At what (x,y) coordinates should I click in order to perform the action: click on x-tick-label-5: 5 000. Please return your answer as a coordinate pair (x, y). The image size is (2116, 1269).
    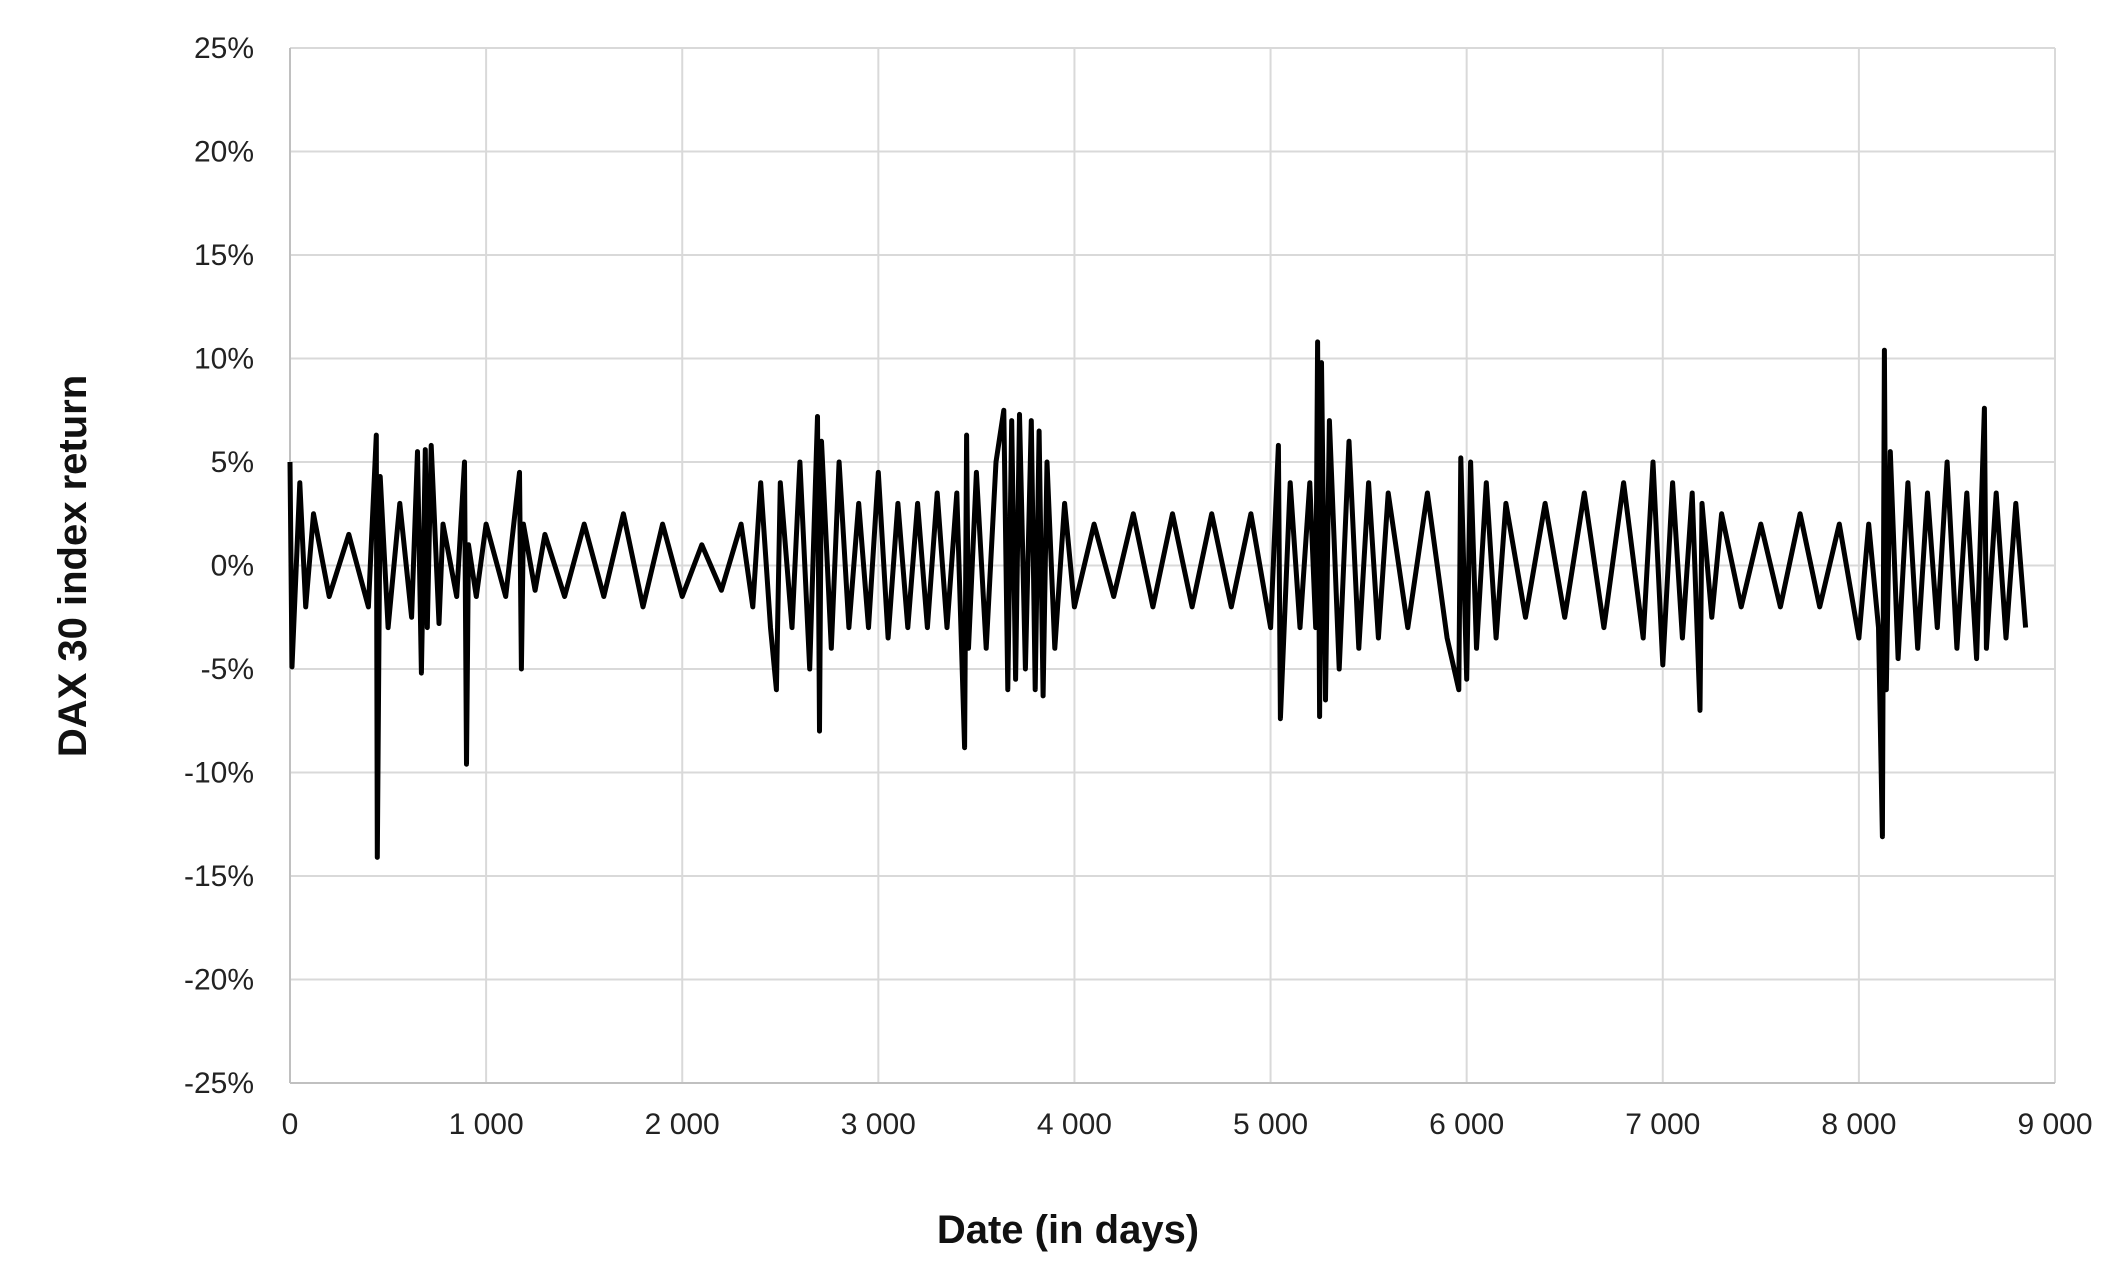
    Looking at the image, I should click on (1270, 1124).